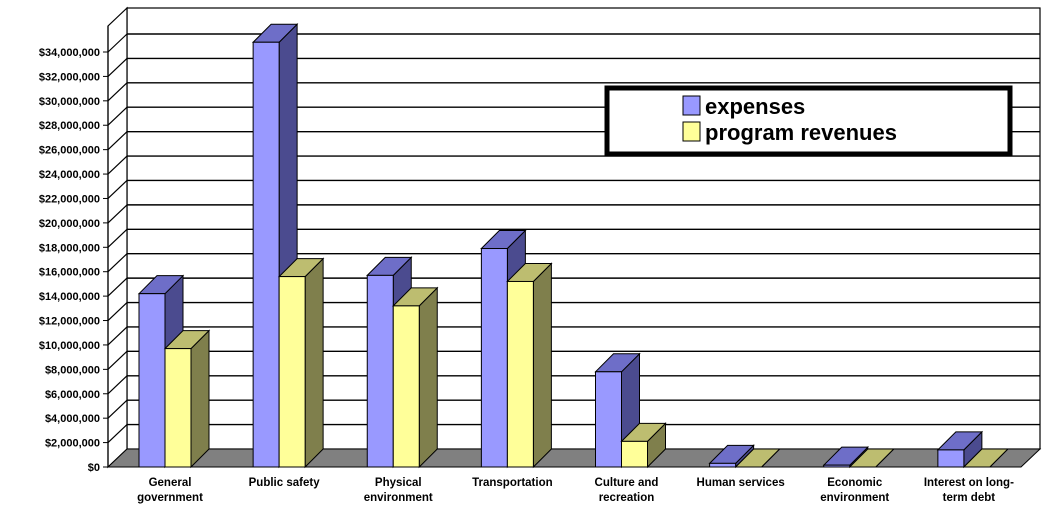 The width and height of the screenshot is (1046, 509). Describe the element at coordinates (72, 444) in the screenshot. I see `y-tick-label: $2,000,000` at that location.